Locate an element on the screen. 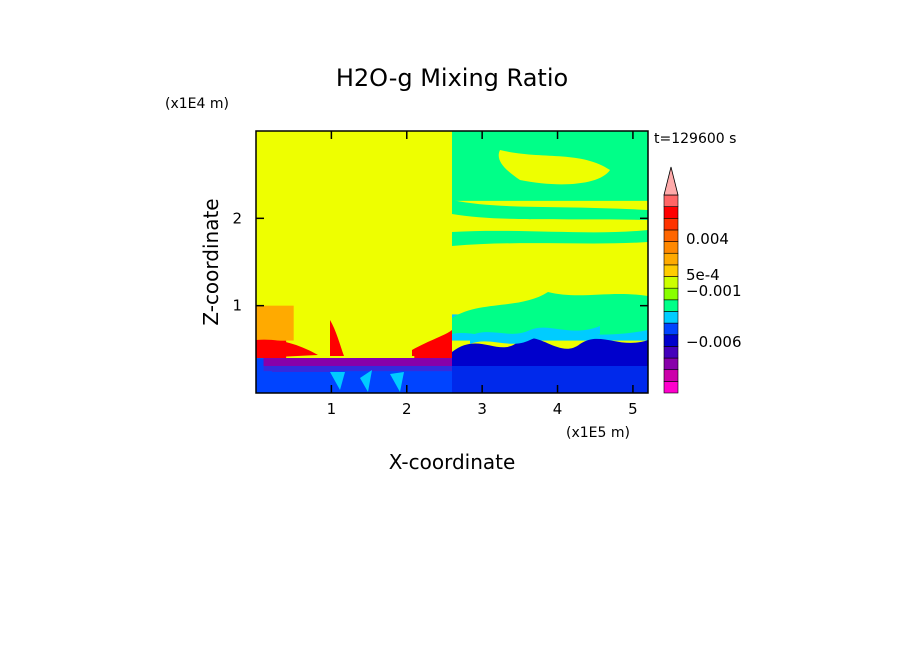 This screenshot has height=654, width=904. x-axis-title: X-coordinate is located at coordinates (452, 462).